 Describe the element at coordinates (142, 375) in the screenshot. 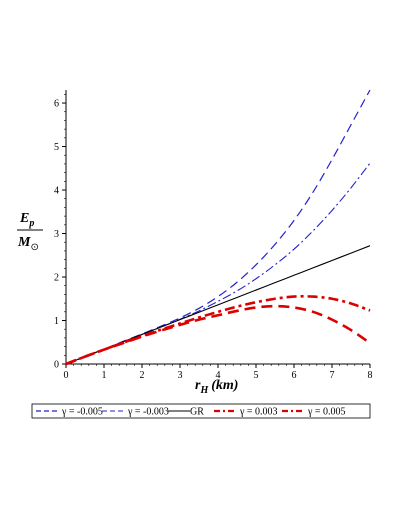

I see `x-tick-label: 2` at that location.